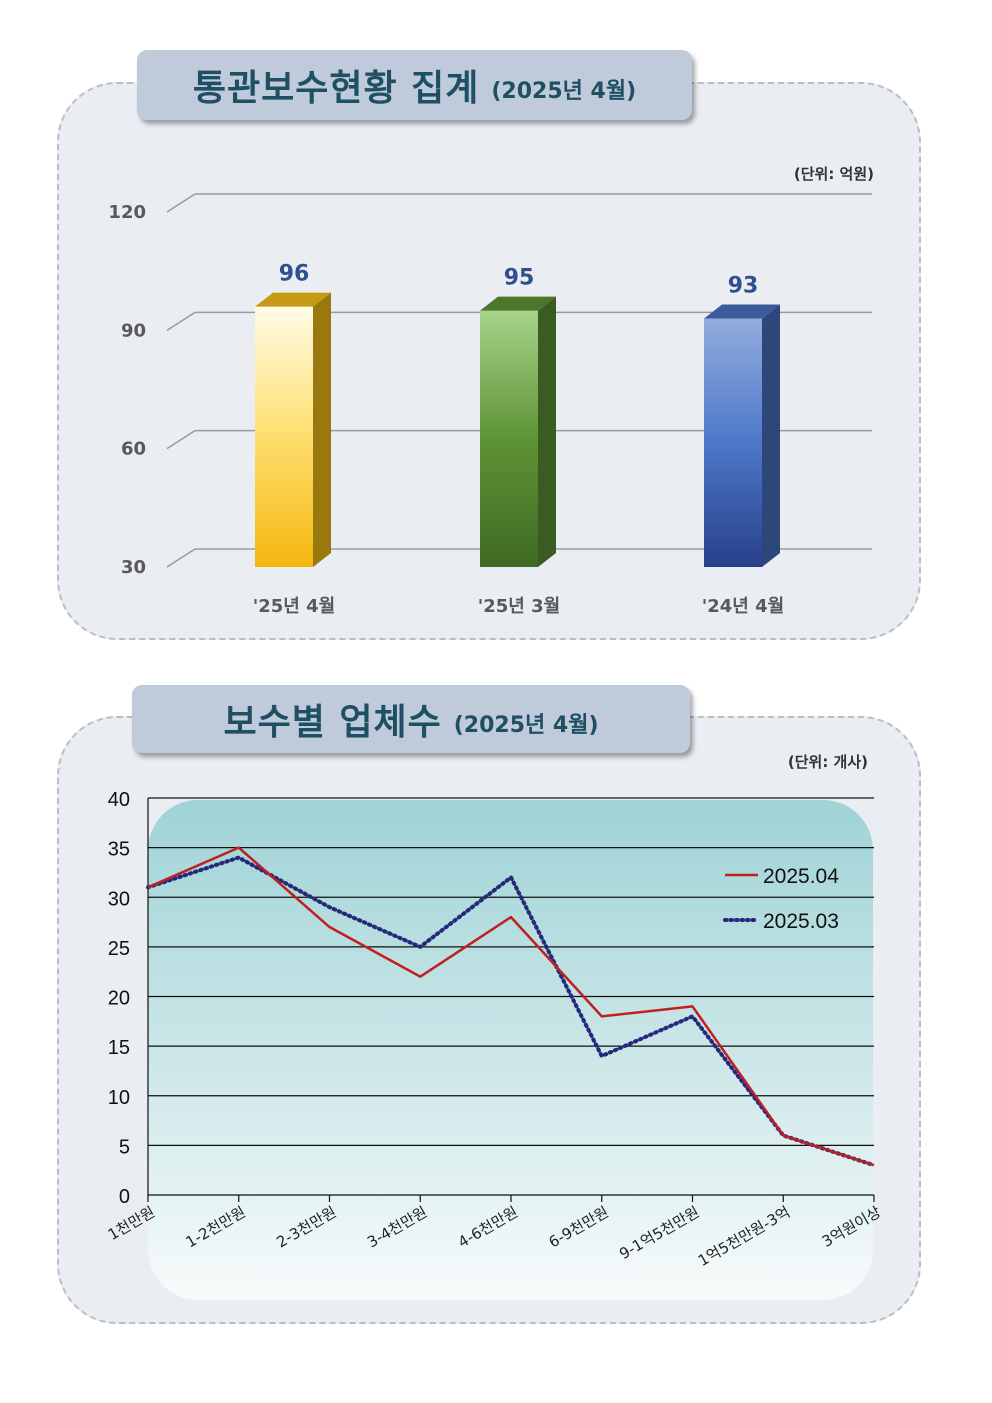  What do you see at coordinates (119, 999) in the screenshot?
I see `line-y-tick-label: 20` at bounding box center [119, 999].